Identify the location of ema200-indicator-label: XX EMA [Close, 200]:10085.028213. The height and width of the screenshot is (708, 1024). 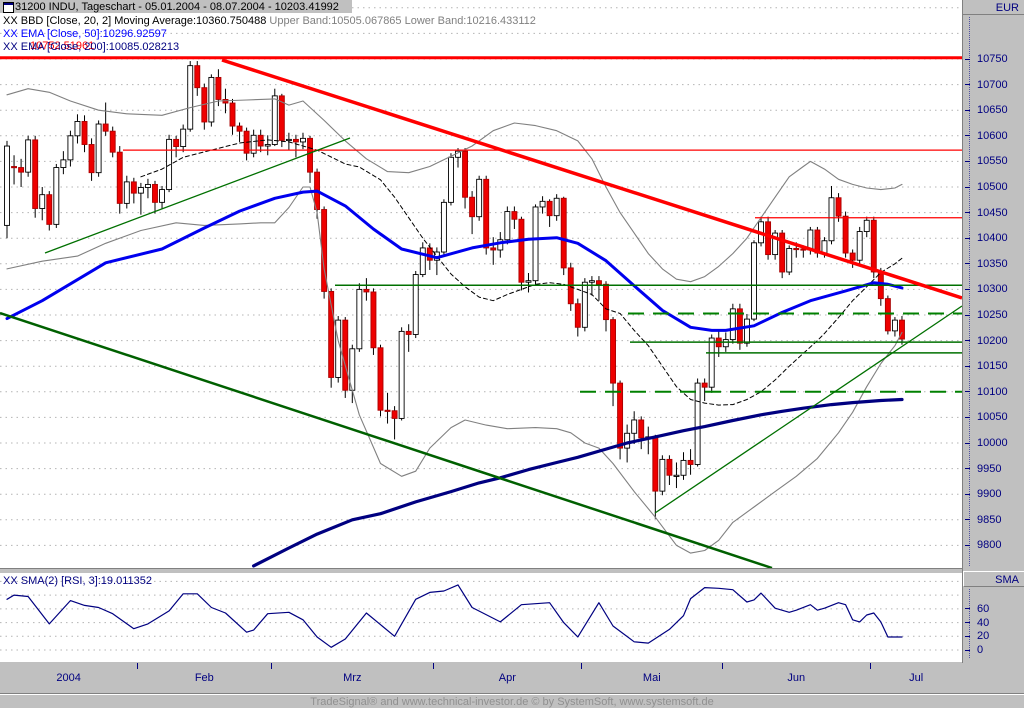
(91, 47).